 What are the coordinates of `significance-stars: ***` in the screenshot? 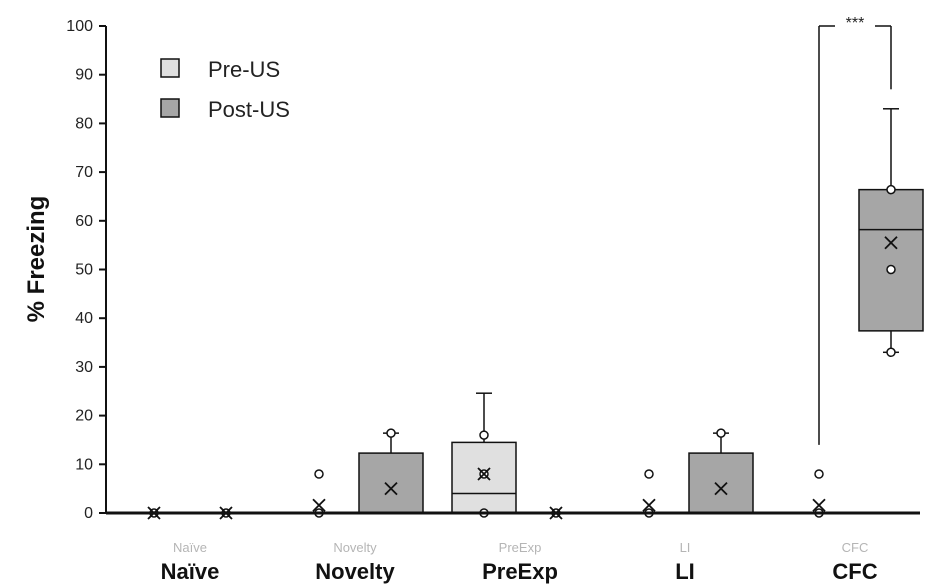 It's located at (855, 23).